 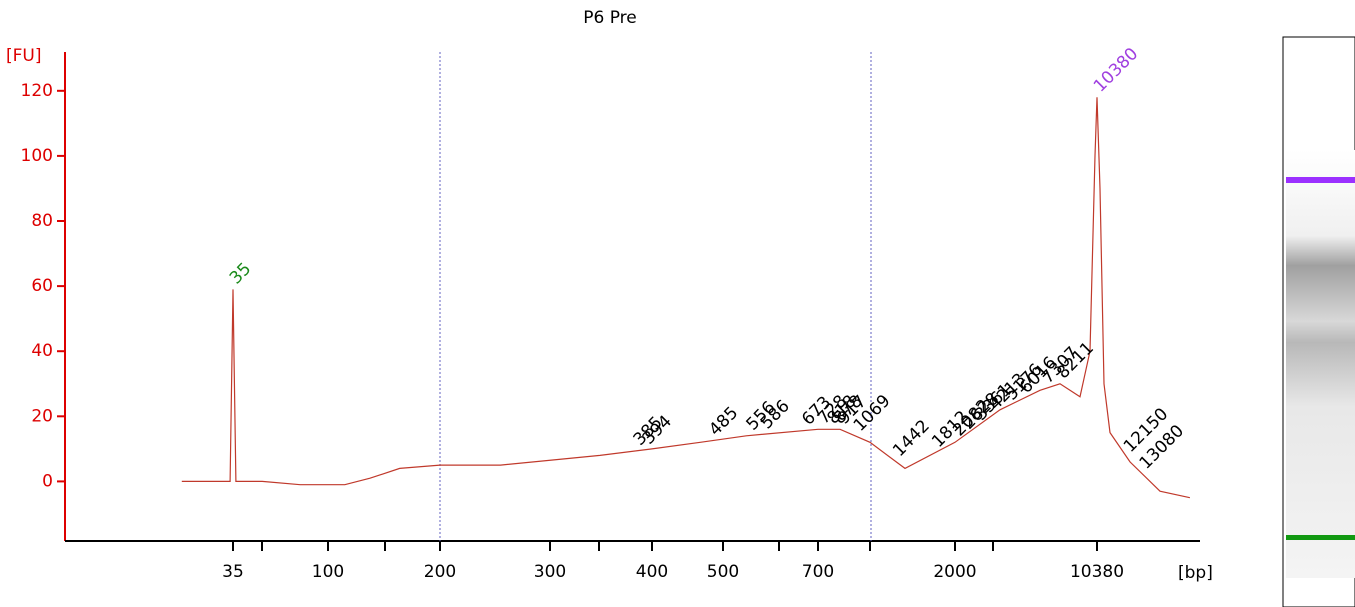 I want to click on peak-label: 1442, so click(x=911, y=438).